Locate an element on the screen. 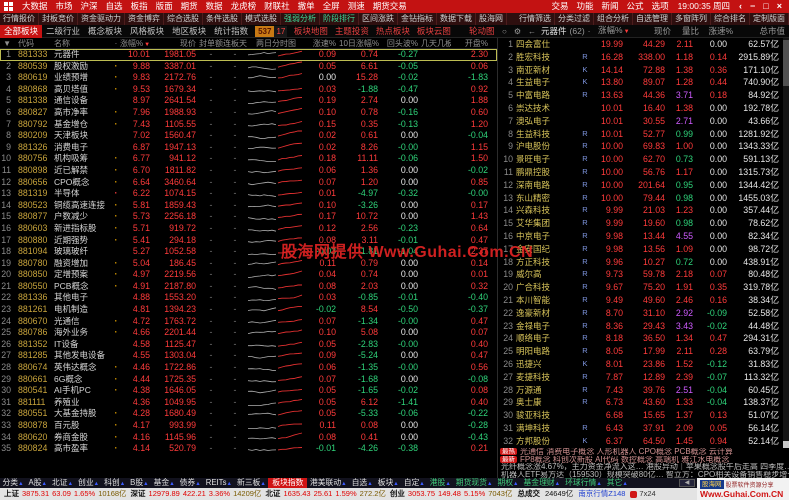  column-header: 几天几板 is located at coordinates (436, 43).